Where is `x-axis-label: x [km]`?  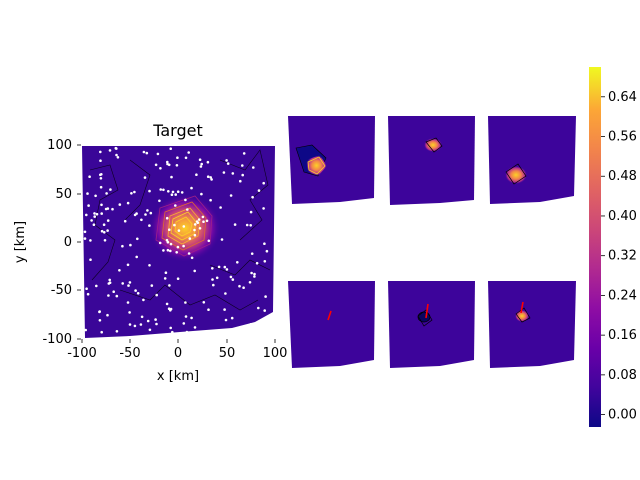
x-axis-label: x [km] is located at coordinates (178, 376).